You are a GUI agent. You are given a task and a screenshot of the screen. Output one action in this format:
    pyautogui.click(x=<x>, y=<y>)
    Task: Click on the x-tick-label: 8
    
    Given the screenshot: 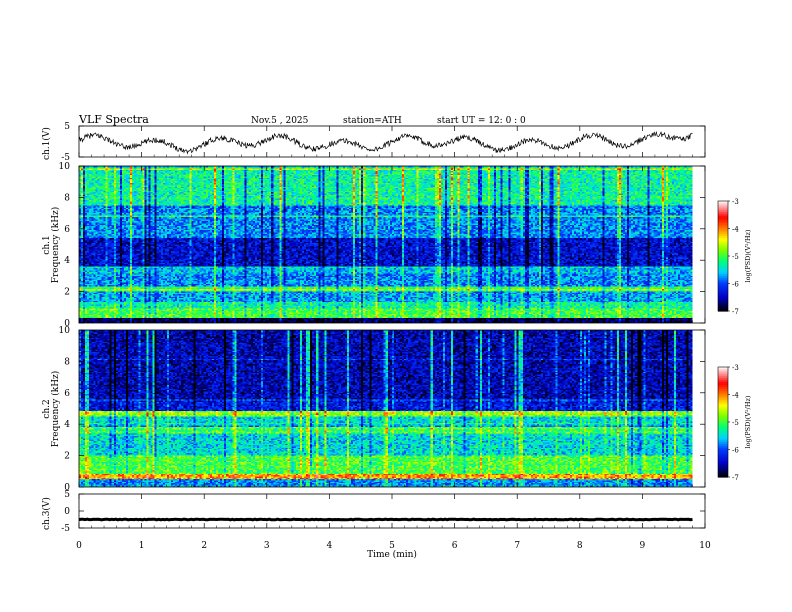 What is the action you would take?
    pyautogui.click(x=580, y=546)
    